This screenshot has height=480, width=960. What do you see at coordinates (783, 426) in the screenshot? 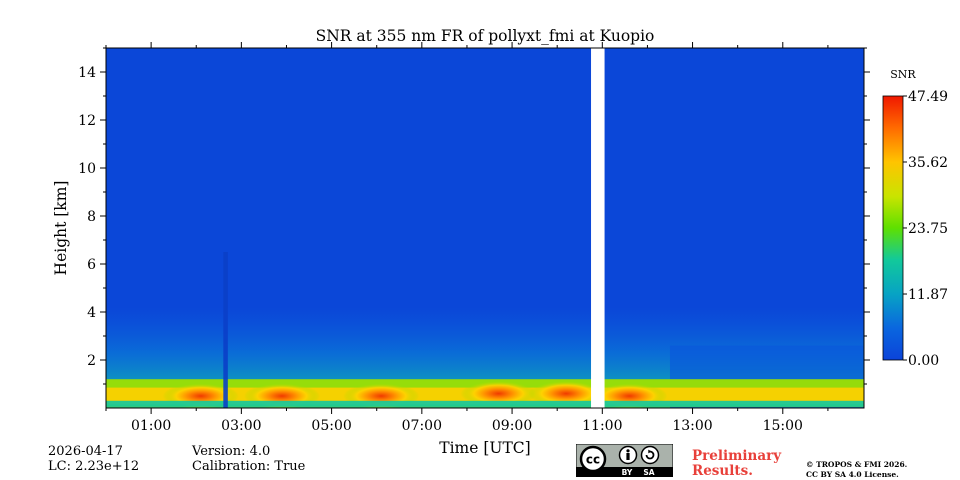
I see `x-tick-label: 15:00` at bounding box center [783, 426].